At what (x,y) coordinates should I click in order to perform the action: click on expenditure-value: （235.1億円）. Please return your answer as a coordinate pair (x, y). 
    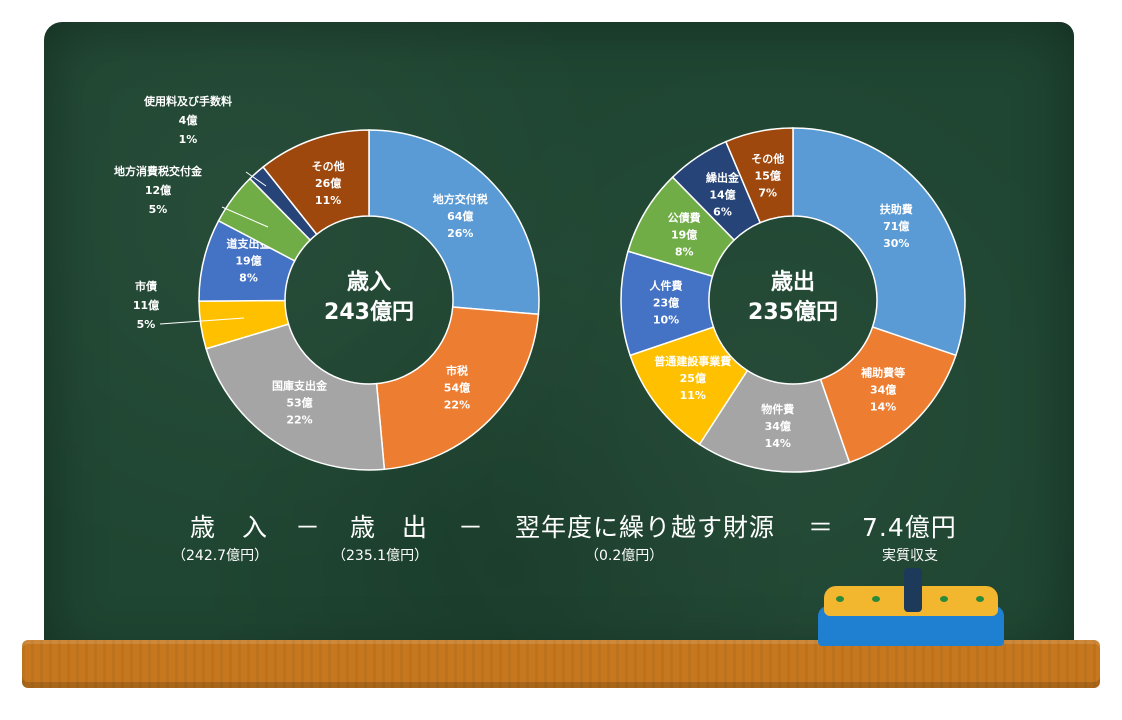
    Looking at the image, I should click on (380, 556).